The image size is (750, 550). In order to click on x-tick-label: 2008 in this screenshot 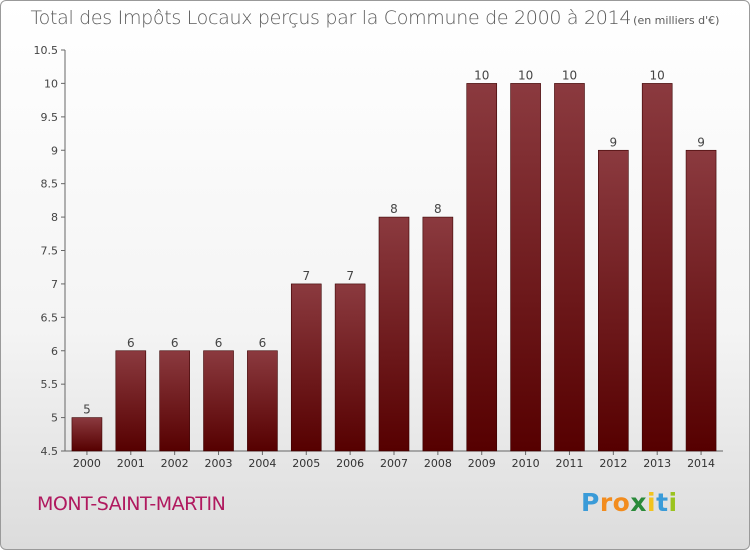, I will do `click(438, 463)`.